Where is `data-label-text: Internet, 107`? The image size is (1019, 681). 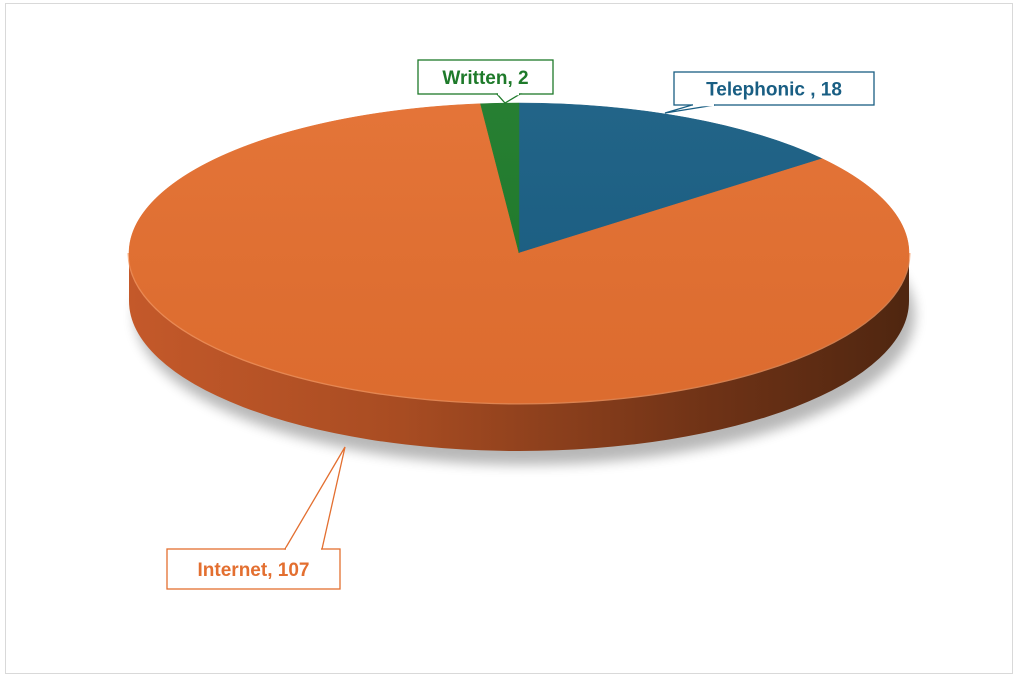
data-label-text: Internet, 107 is located at coordinates (254, 570).